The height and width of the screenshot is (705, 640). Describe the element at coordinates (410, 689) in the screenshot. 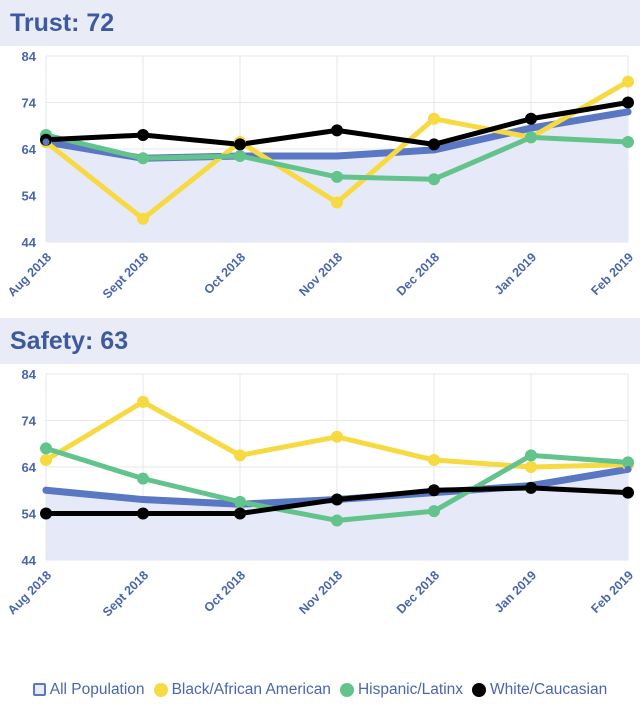

I see `legend-item-label: Hispanic/Latinx` at that location.